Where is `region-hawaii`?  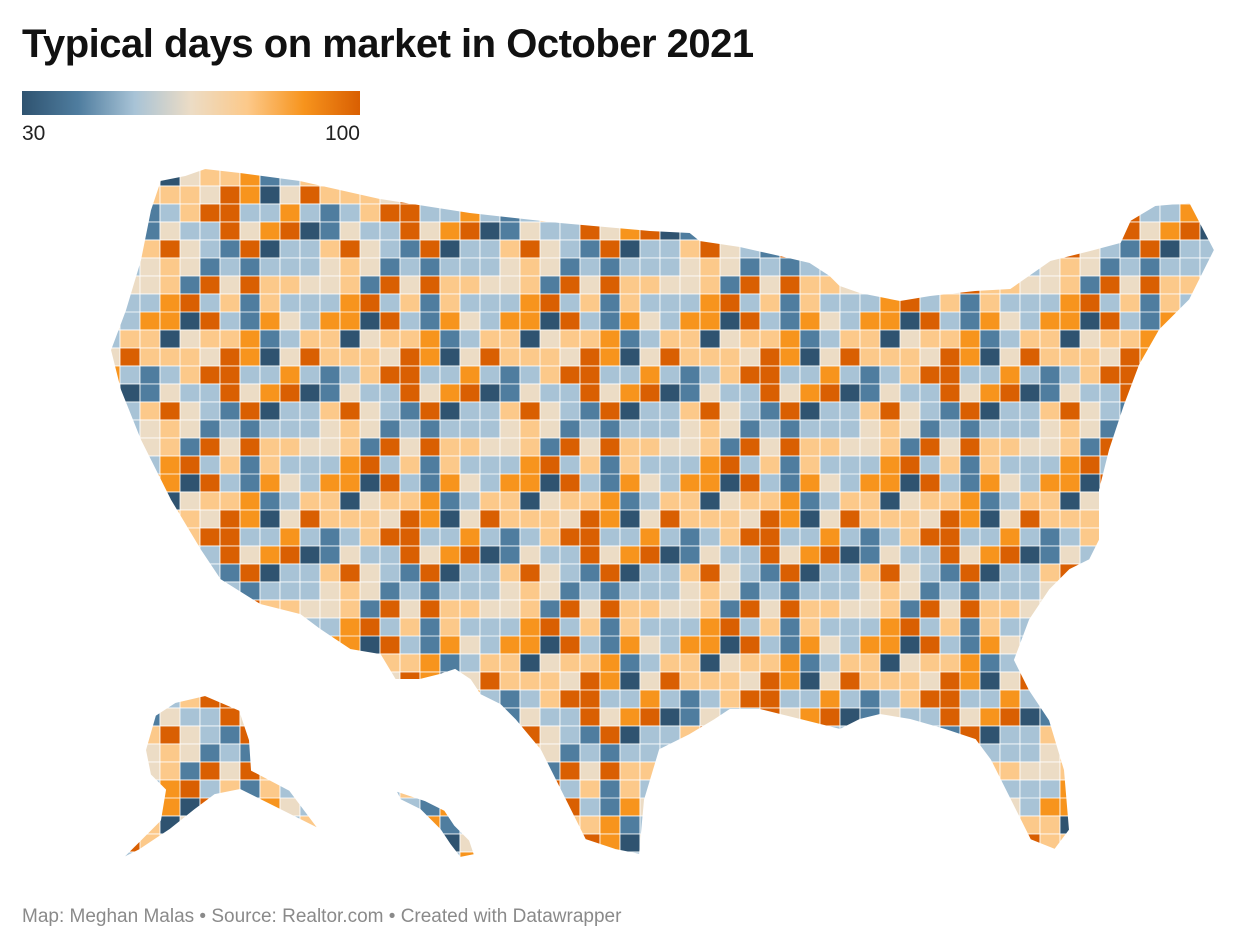
region-hawaii is located at coordinates (435, 824).